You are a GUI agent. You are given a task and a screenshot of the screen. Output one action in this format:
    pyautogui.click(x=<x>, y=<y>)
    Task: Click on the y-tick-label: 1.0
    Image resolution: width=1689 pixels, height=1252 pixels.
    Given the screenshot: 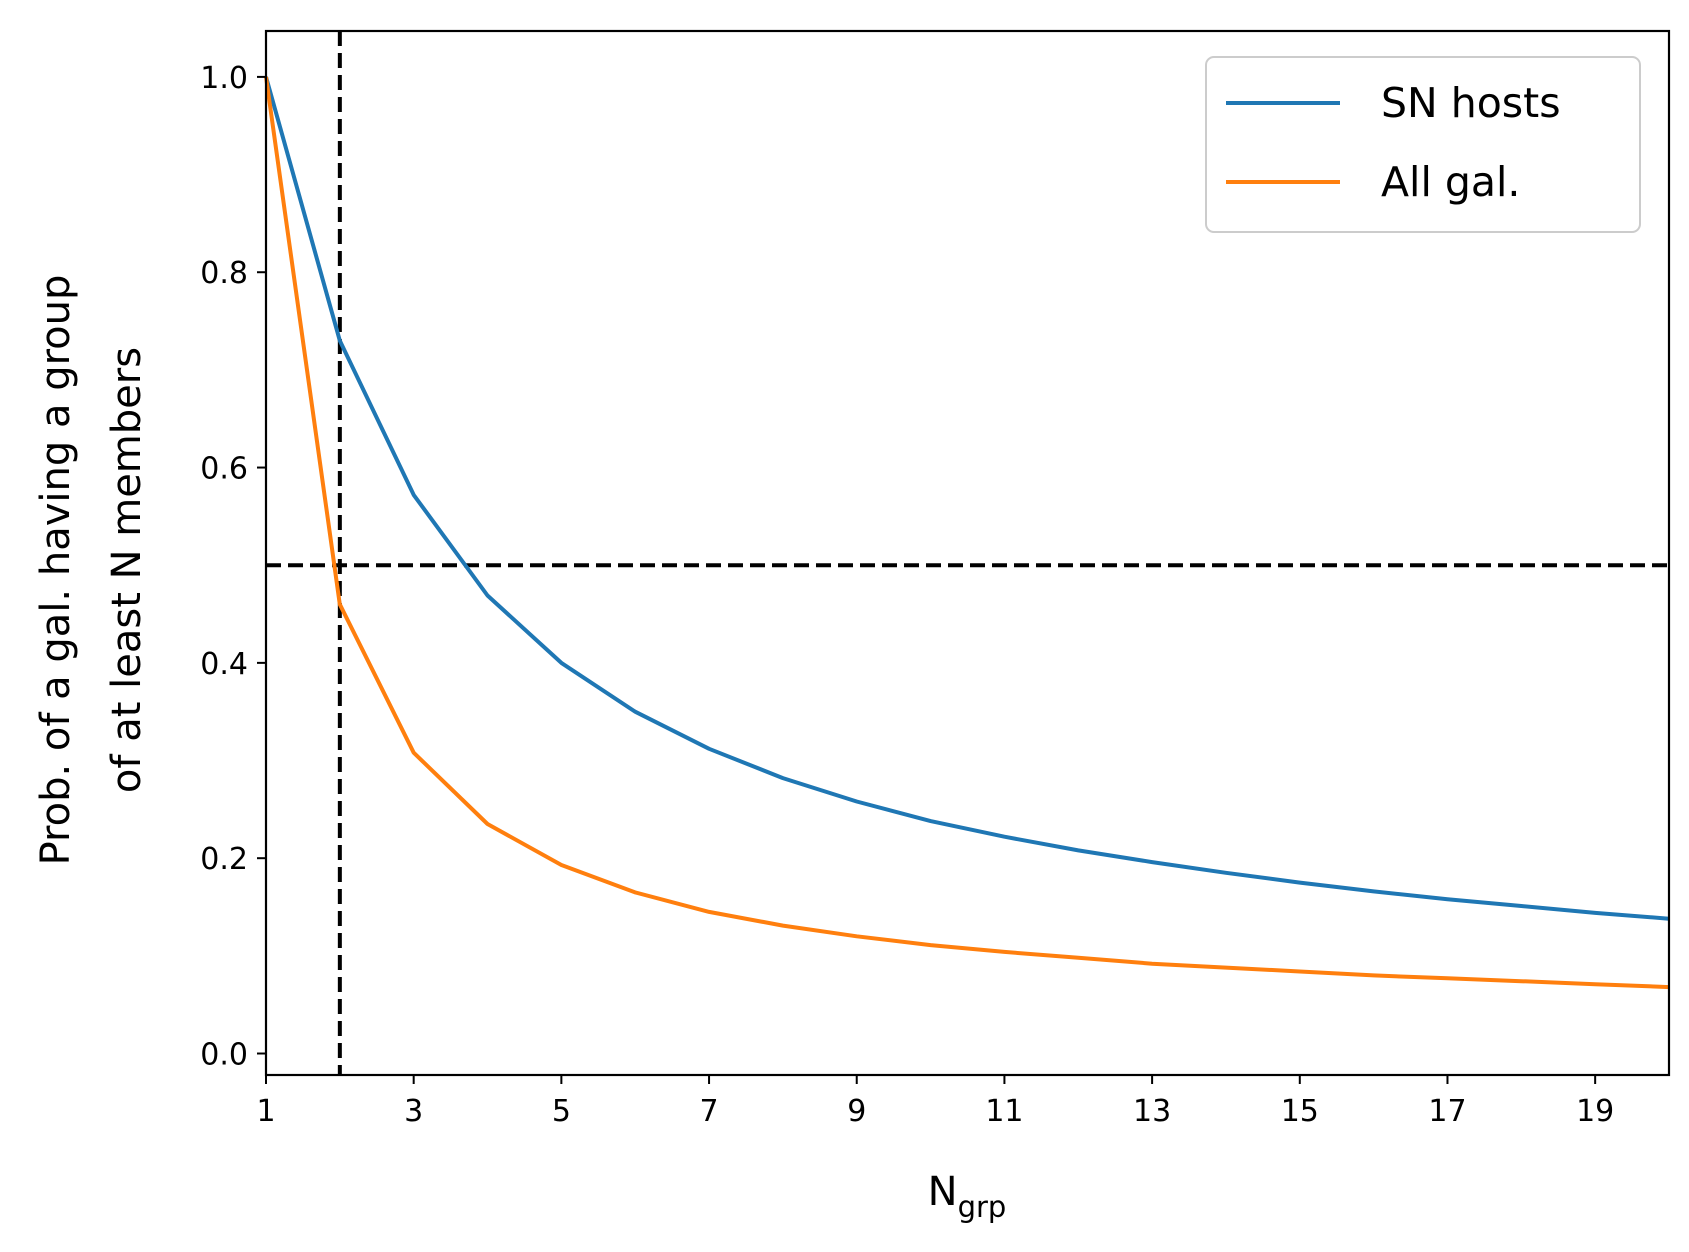 What is the action you would take?
    pyautogui.click(x=224, y=78)
    